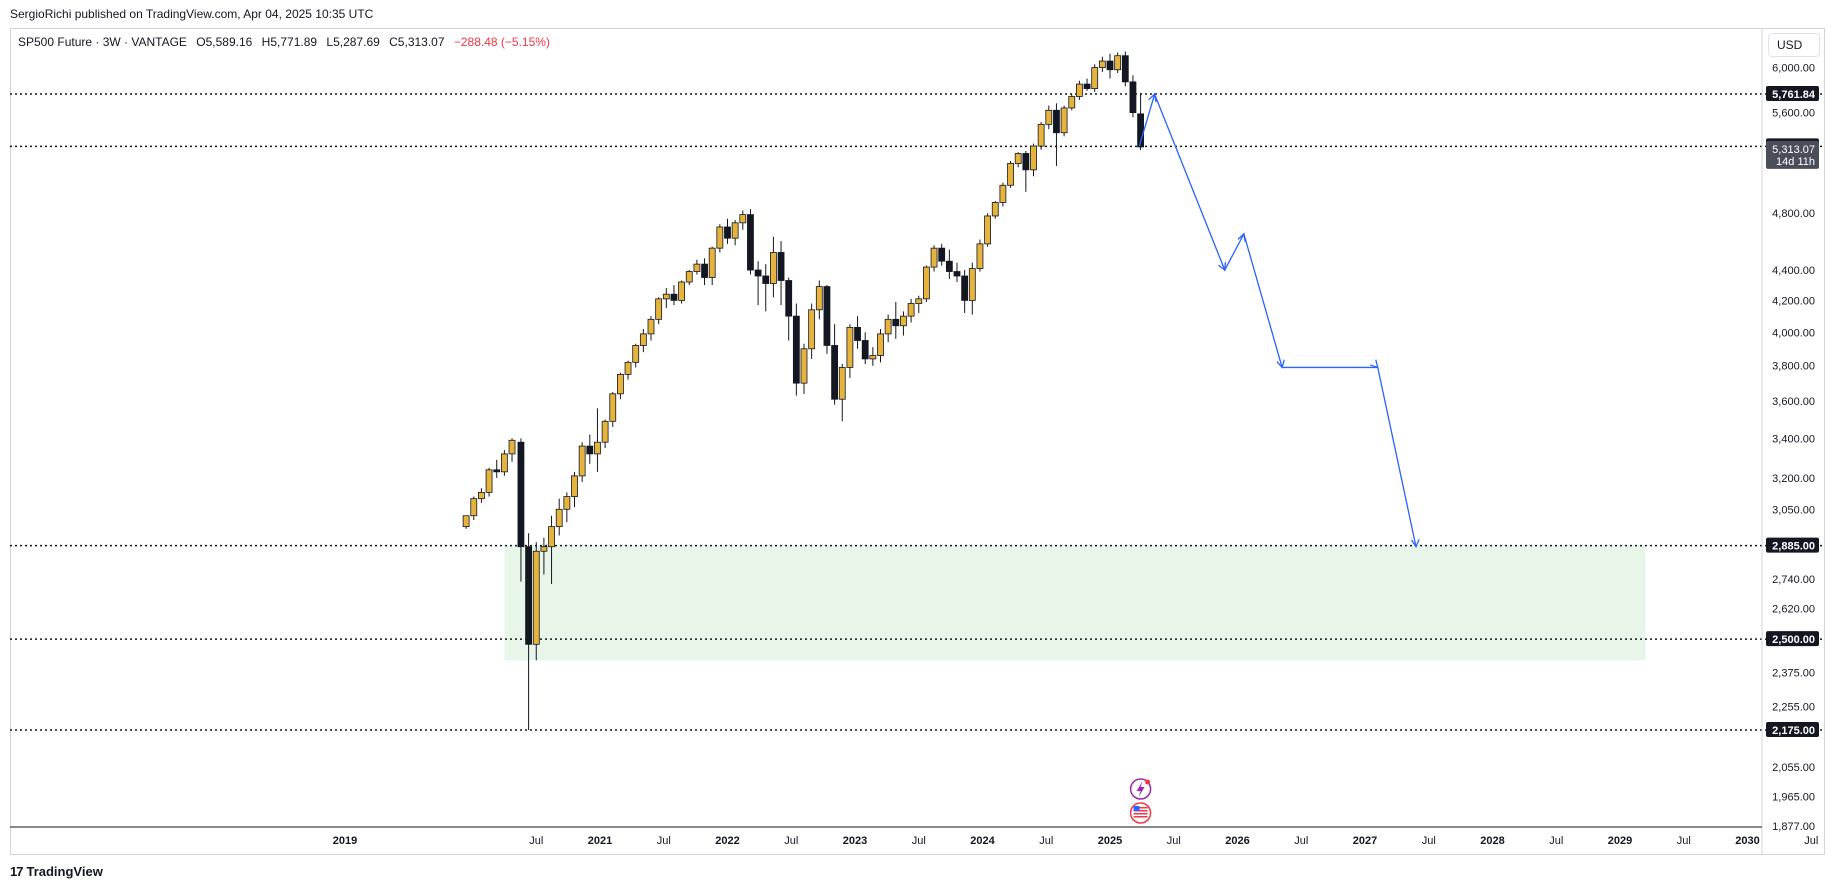 The height and width of the screenshot is (889, 1835). What do you see at coordinates (64, 871) in the screenshot?
I see `tradingview-brand-text: TradingView` at bounding box center [64, 871].